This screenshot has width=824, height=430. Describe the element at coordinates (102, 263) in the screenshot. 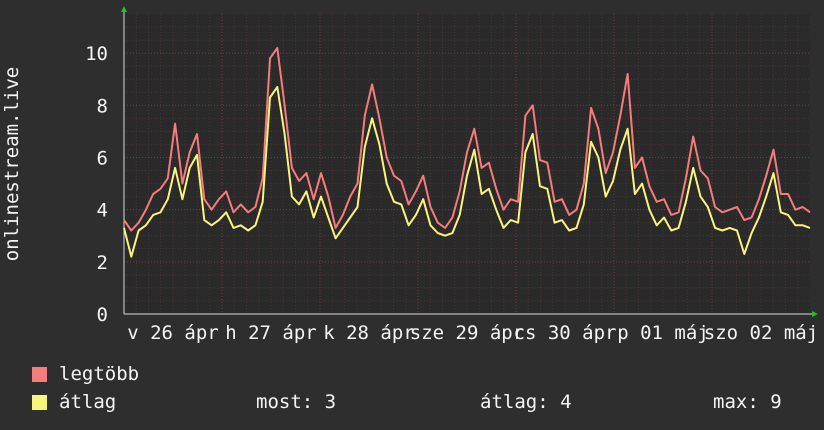

I see `y-tick-label: 2` at that location.